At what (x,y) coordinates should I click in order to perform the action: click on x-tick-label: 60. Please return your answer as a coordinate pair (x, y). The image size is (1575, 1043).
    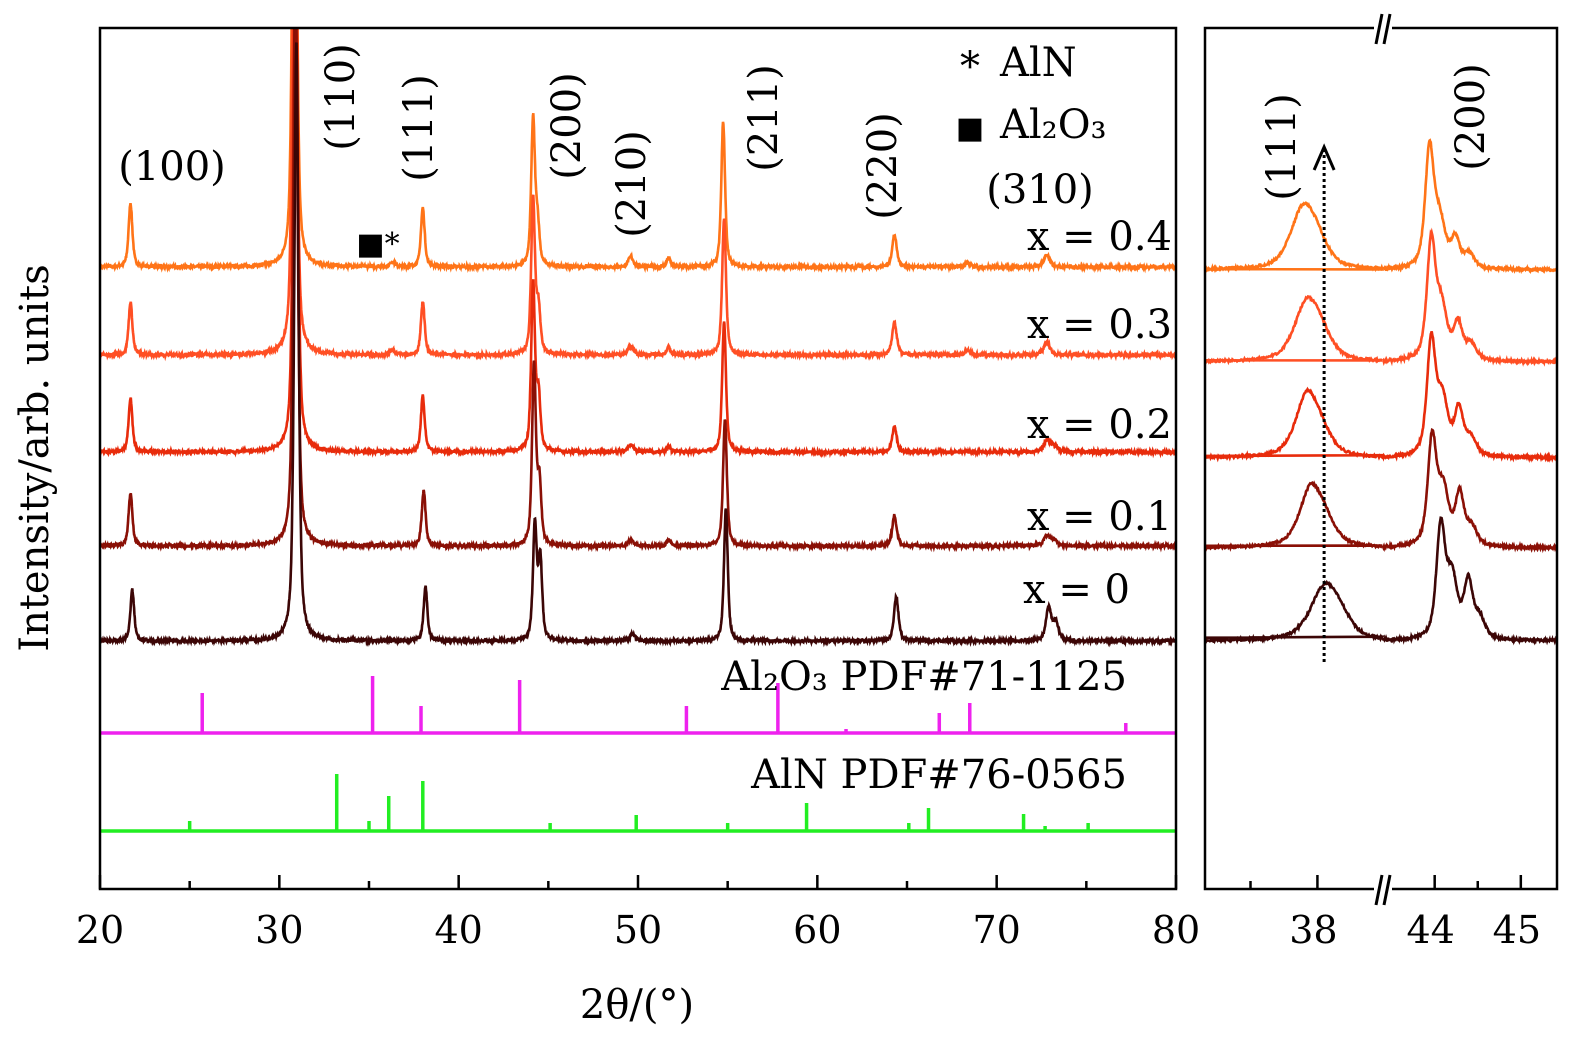
    Looking at the image, I should click on (817, 930).